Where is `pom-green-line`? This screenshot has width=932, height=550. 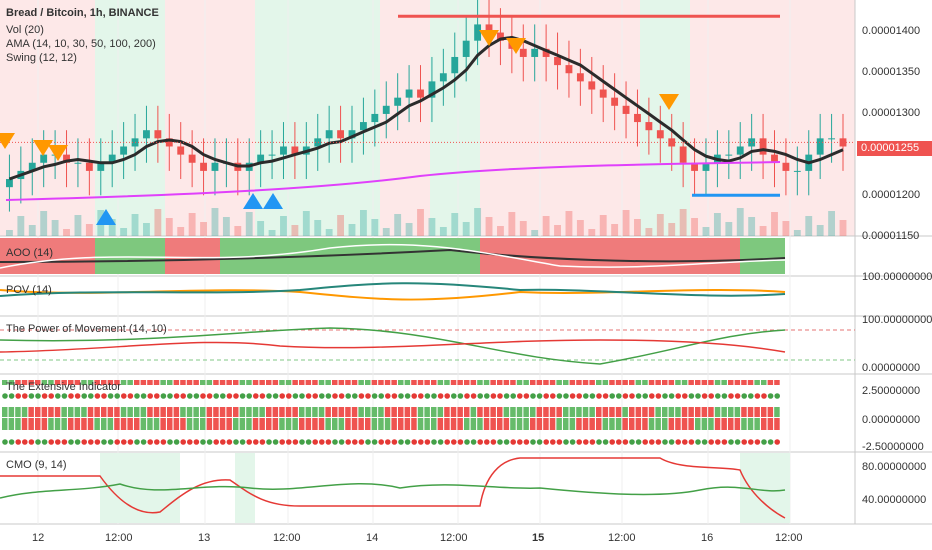
pom-green-line is located at coordinates (393, 346).